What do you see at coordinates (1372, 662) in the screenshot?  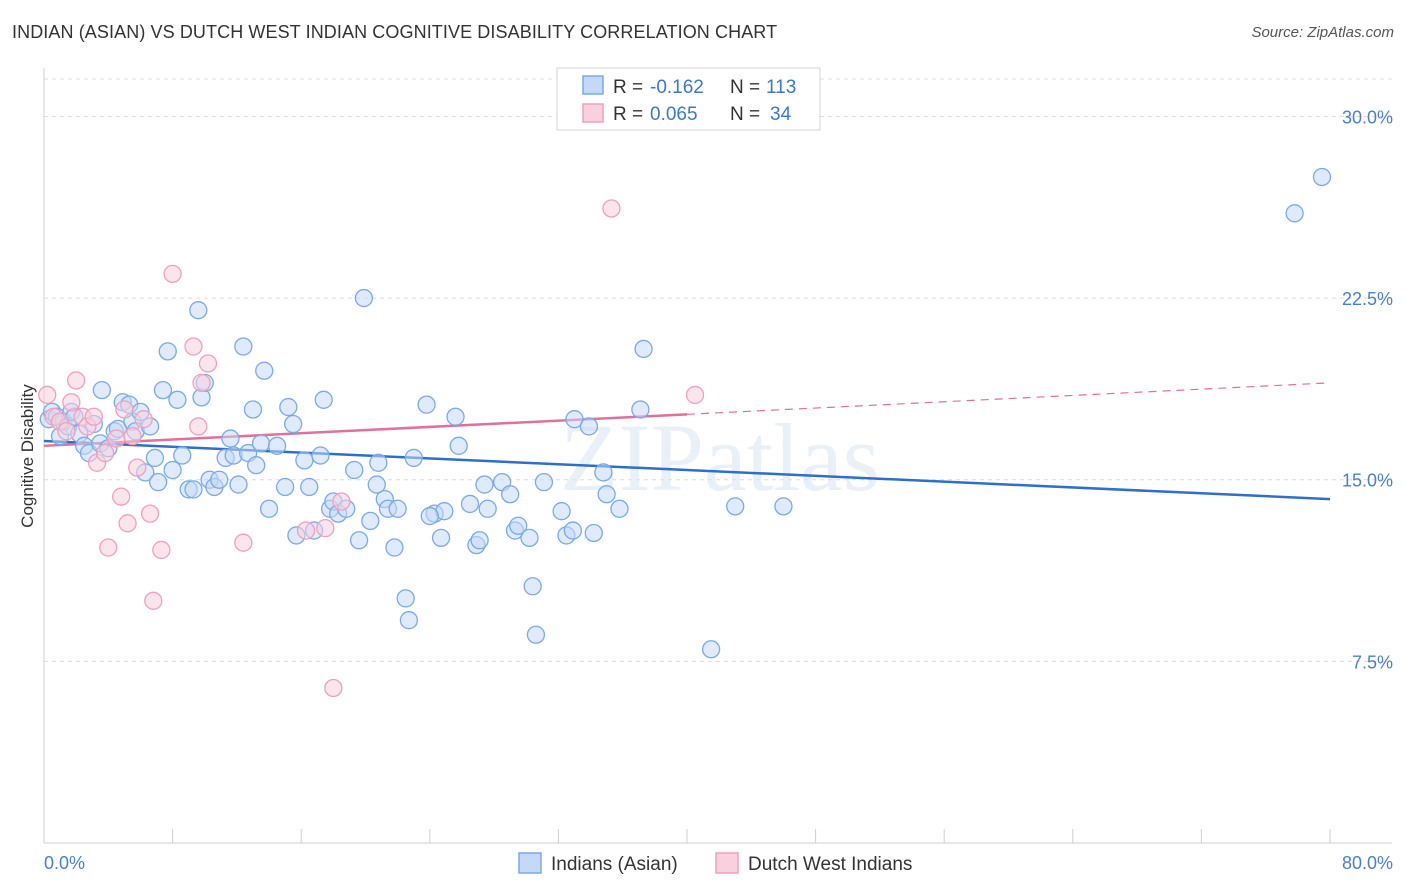 I see `y-tick-label-0: 7.5%` at bounding box center [1372, 662].